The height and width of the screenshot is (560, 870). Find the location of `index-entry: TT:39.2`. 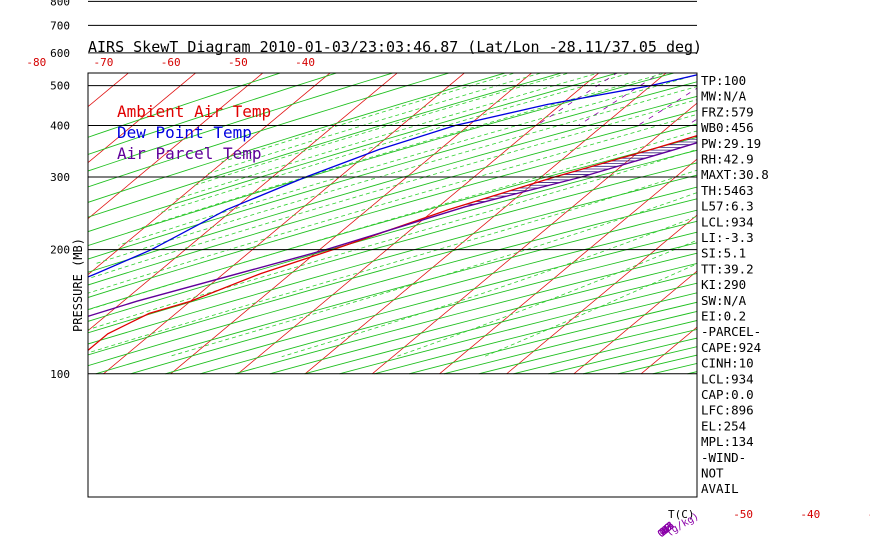

index-entry: TT:39.2 is located at coordinates (727, 268).